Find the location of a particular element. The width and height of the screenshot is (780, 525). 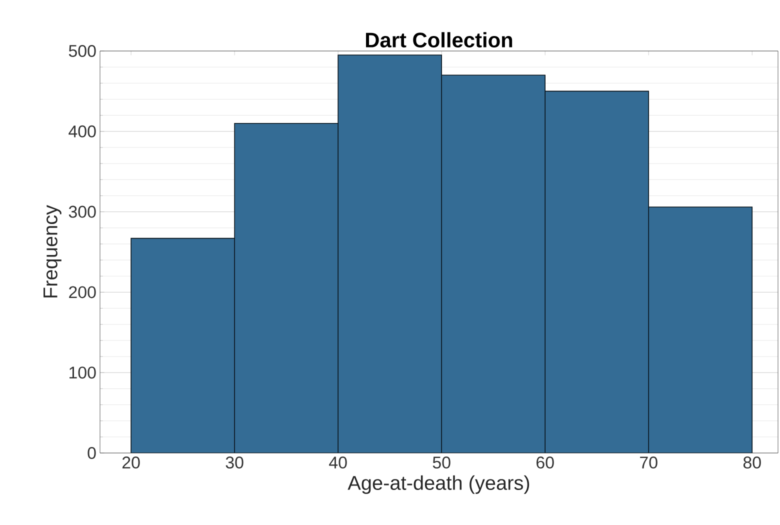

x-tick-label: 60 is located at coordinates (545, 462).